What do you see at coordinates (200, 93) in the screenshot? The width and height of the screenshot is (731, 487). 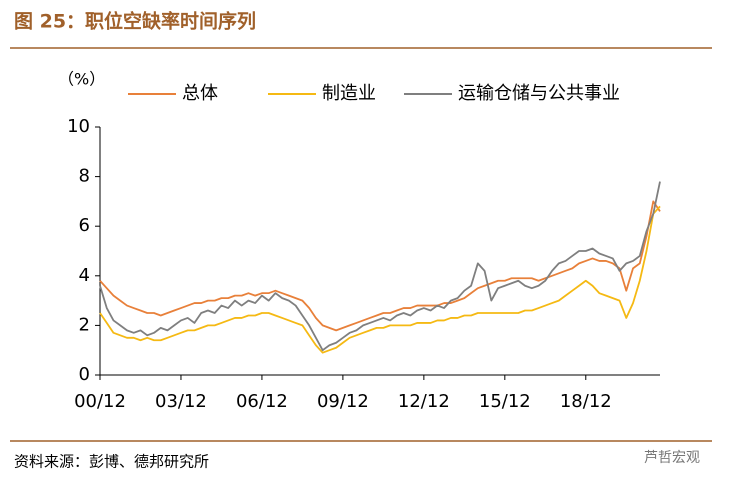 I see `legend-label: 总体` at bounding box center [200, 93].